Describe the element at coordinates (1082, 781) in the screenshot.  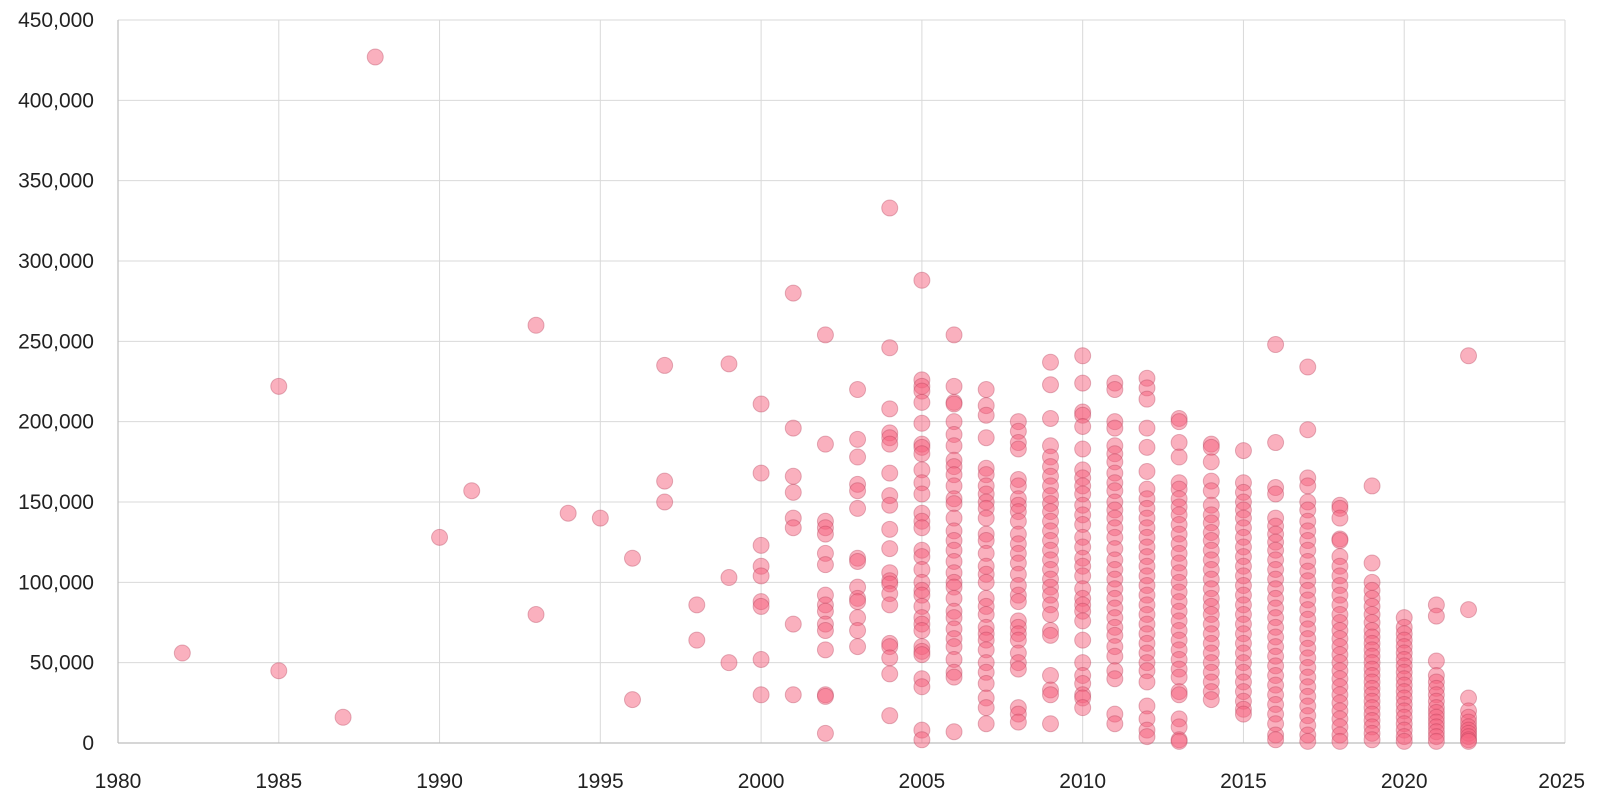
I see `x-tick-label: 2010` at that location.